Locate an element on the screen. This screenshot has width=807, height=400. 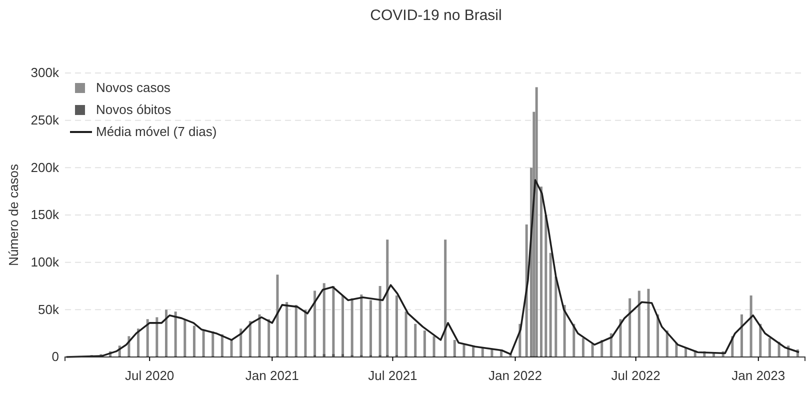
x-tick-label: Jul 2020 is located at coordinates (149, 376).